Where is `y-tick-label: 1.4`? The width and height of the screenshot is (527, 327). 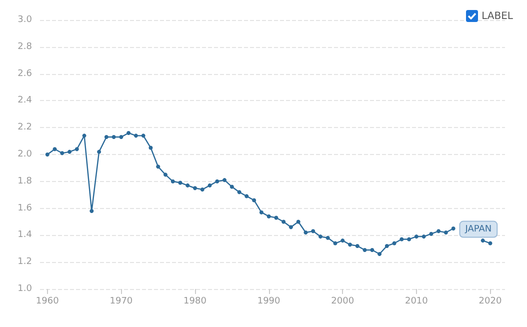 y-tick-label: 1.4 is located at coordinates (25, 235).